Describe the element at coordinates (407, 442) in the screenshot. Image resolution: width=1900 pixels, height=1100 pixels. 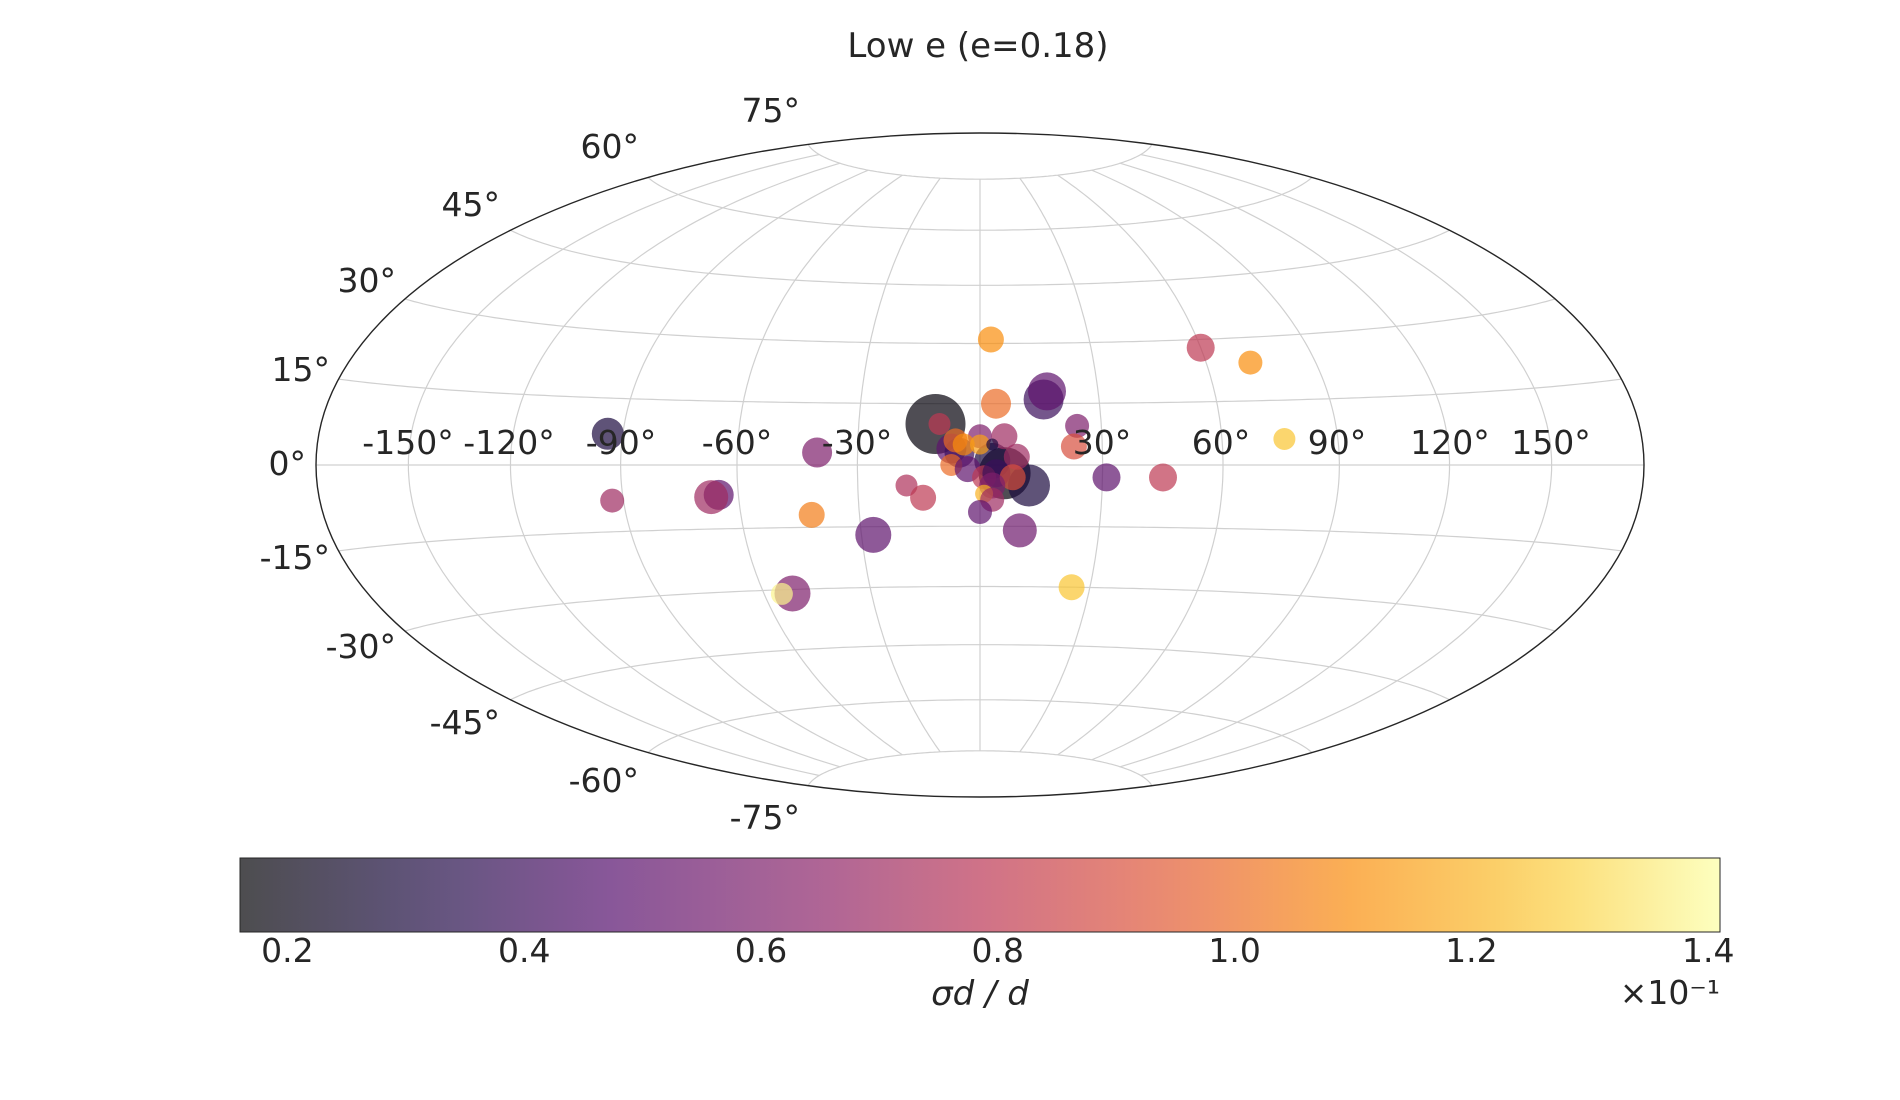
I see `lon-tick-label: -150°` at that location.